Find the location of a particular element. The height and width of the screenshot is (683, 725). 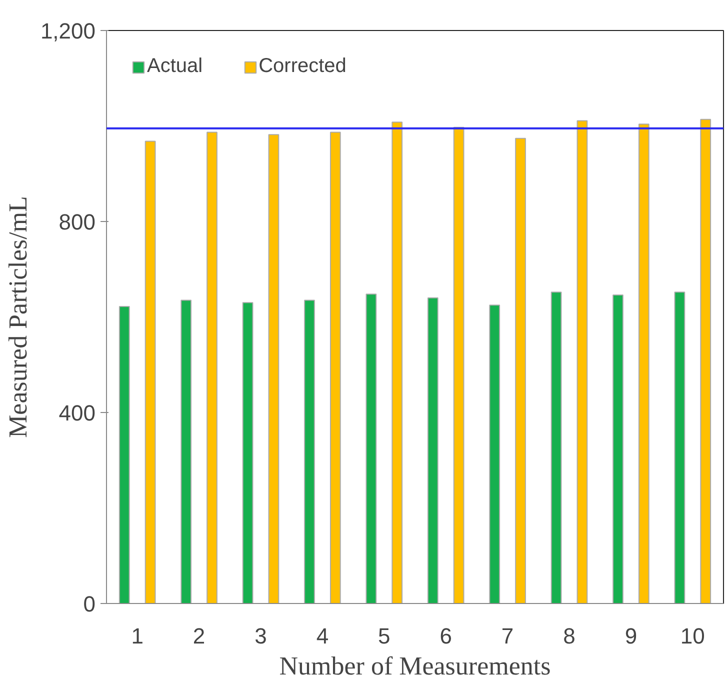

y-axis-title: Measured Particles/mL is located at coordinates (17, 317).